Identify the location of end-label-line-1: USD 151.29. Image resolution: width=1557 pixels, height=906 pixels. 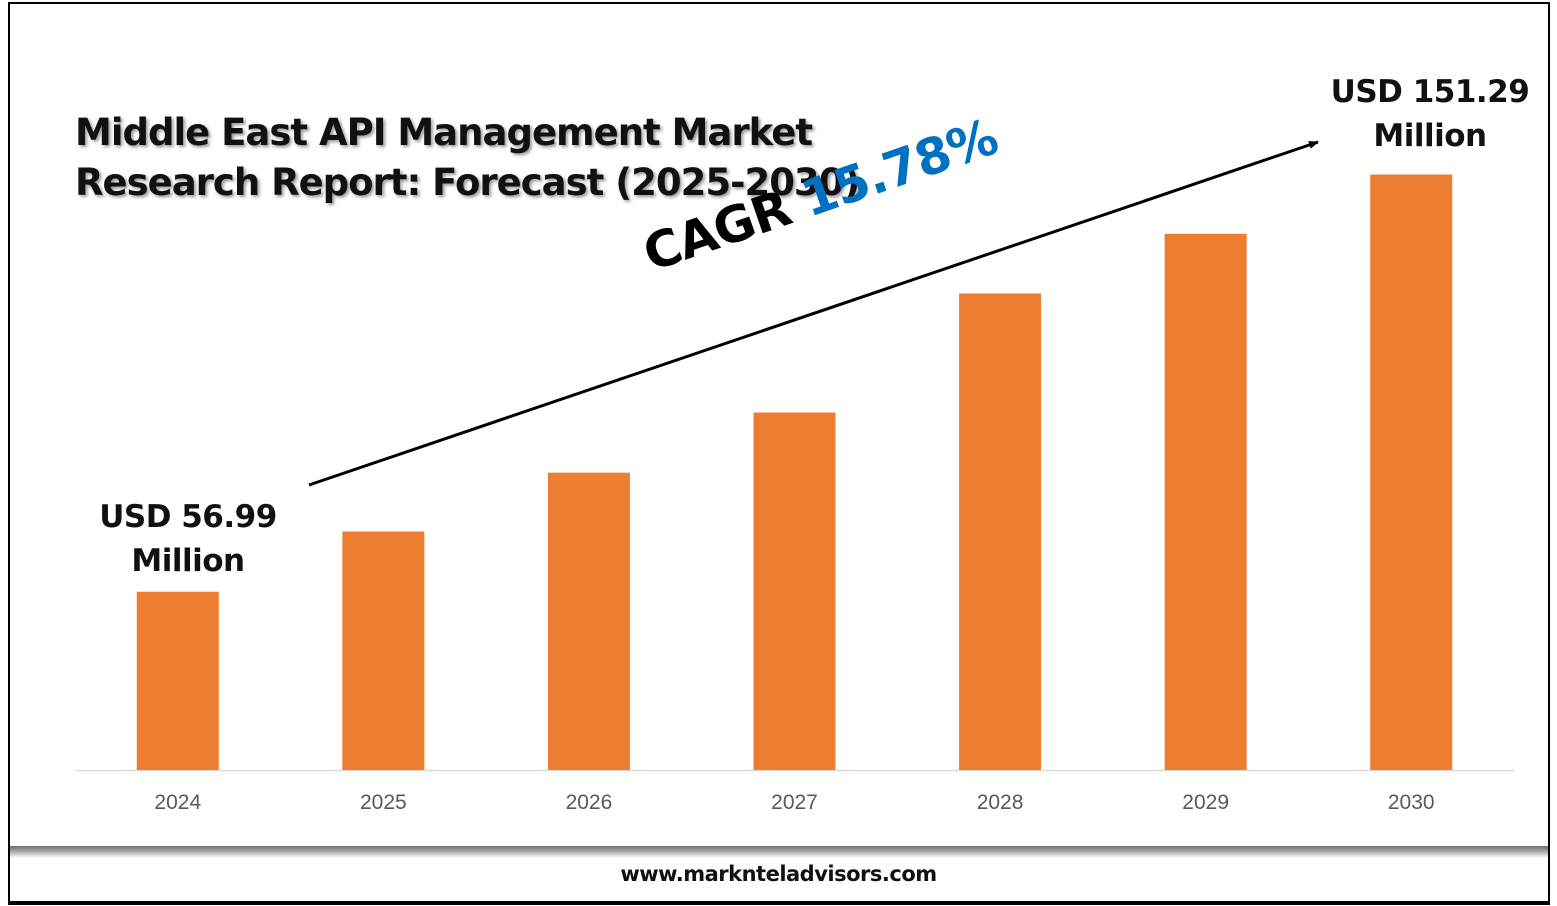
(1430, 92).